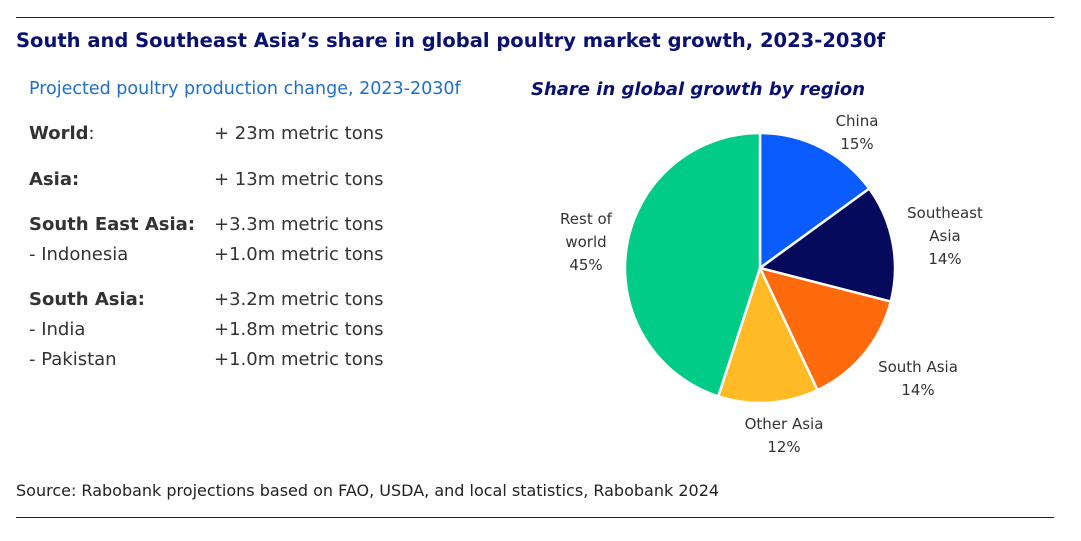 This screenshot has height=541, width=1081. What do you see at coordinates (535, 17) in the screenshot?
I see `top-rule` at bounding box center [535, 17].